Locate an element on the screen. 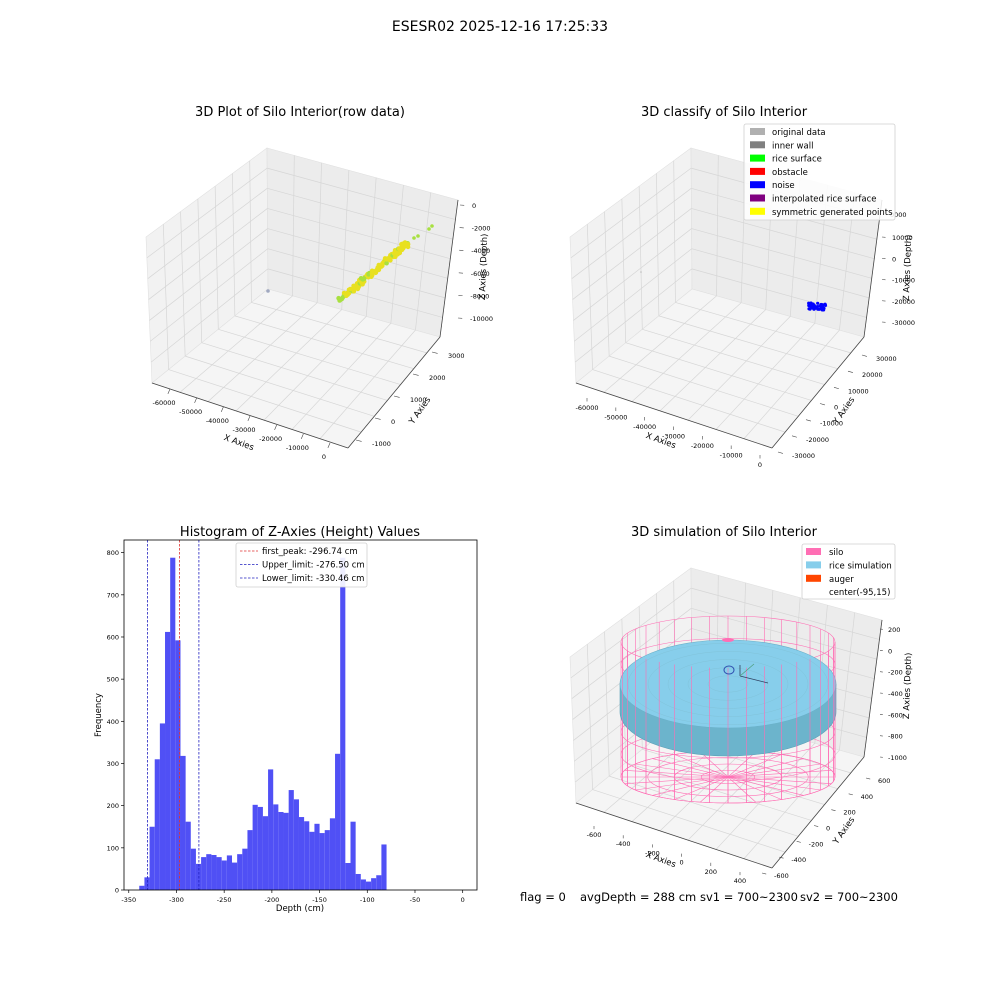 This screenshot has width=1000, height=1000. panel2-x-tick-label: -30000 is located at coordinates (673, 437).